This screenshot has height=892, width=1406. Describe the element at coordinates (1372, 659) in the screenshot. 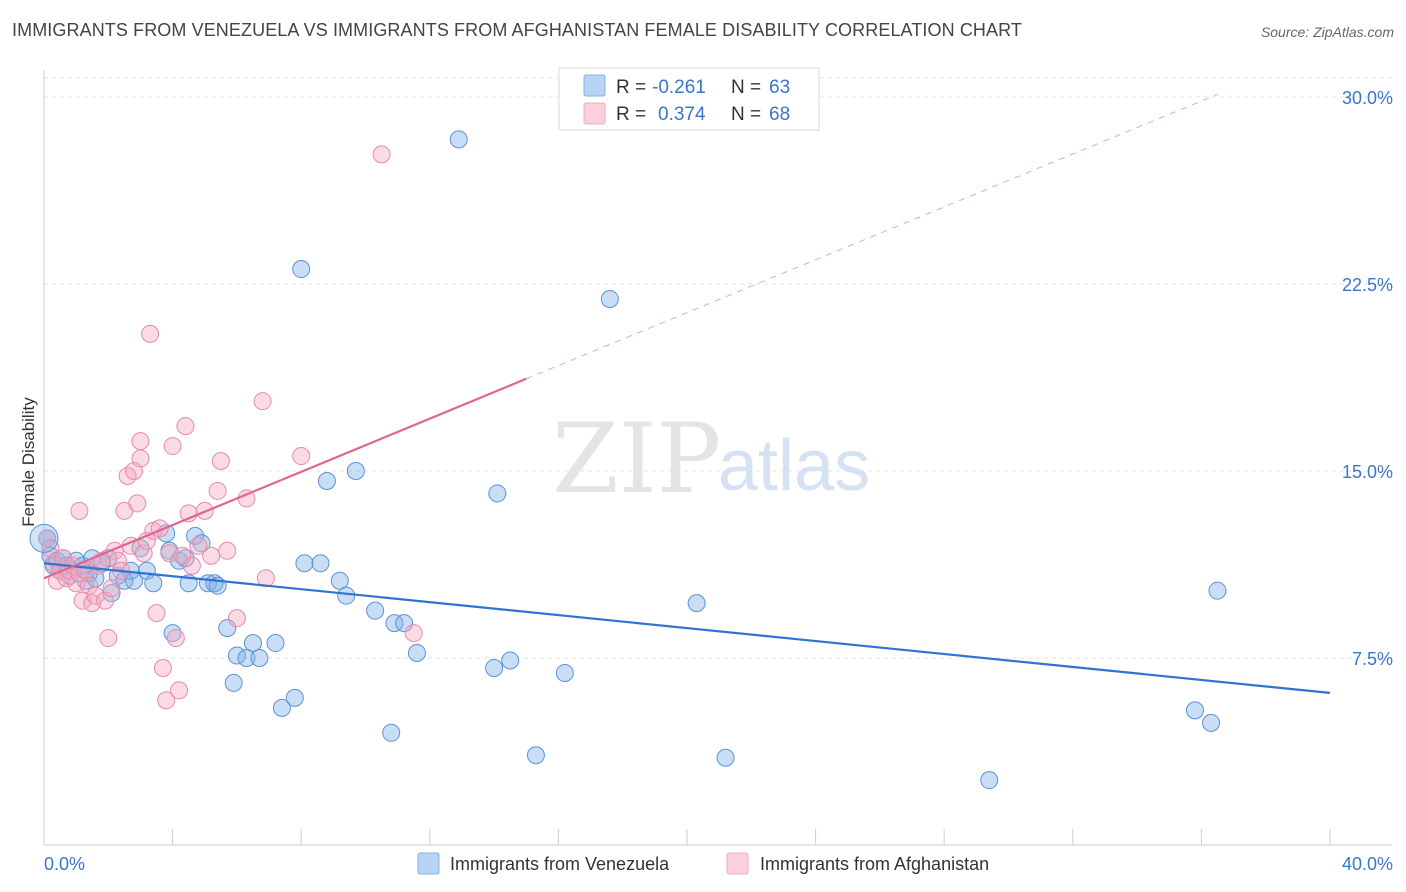

I see `y-tick-label: 7.5%` at that location.